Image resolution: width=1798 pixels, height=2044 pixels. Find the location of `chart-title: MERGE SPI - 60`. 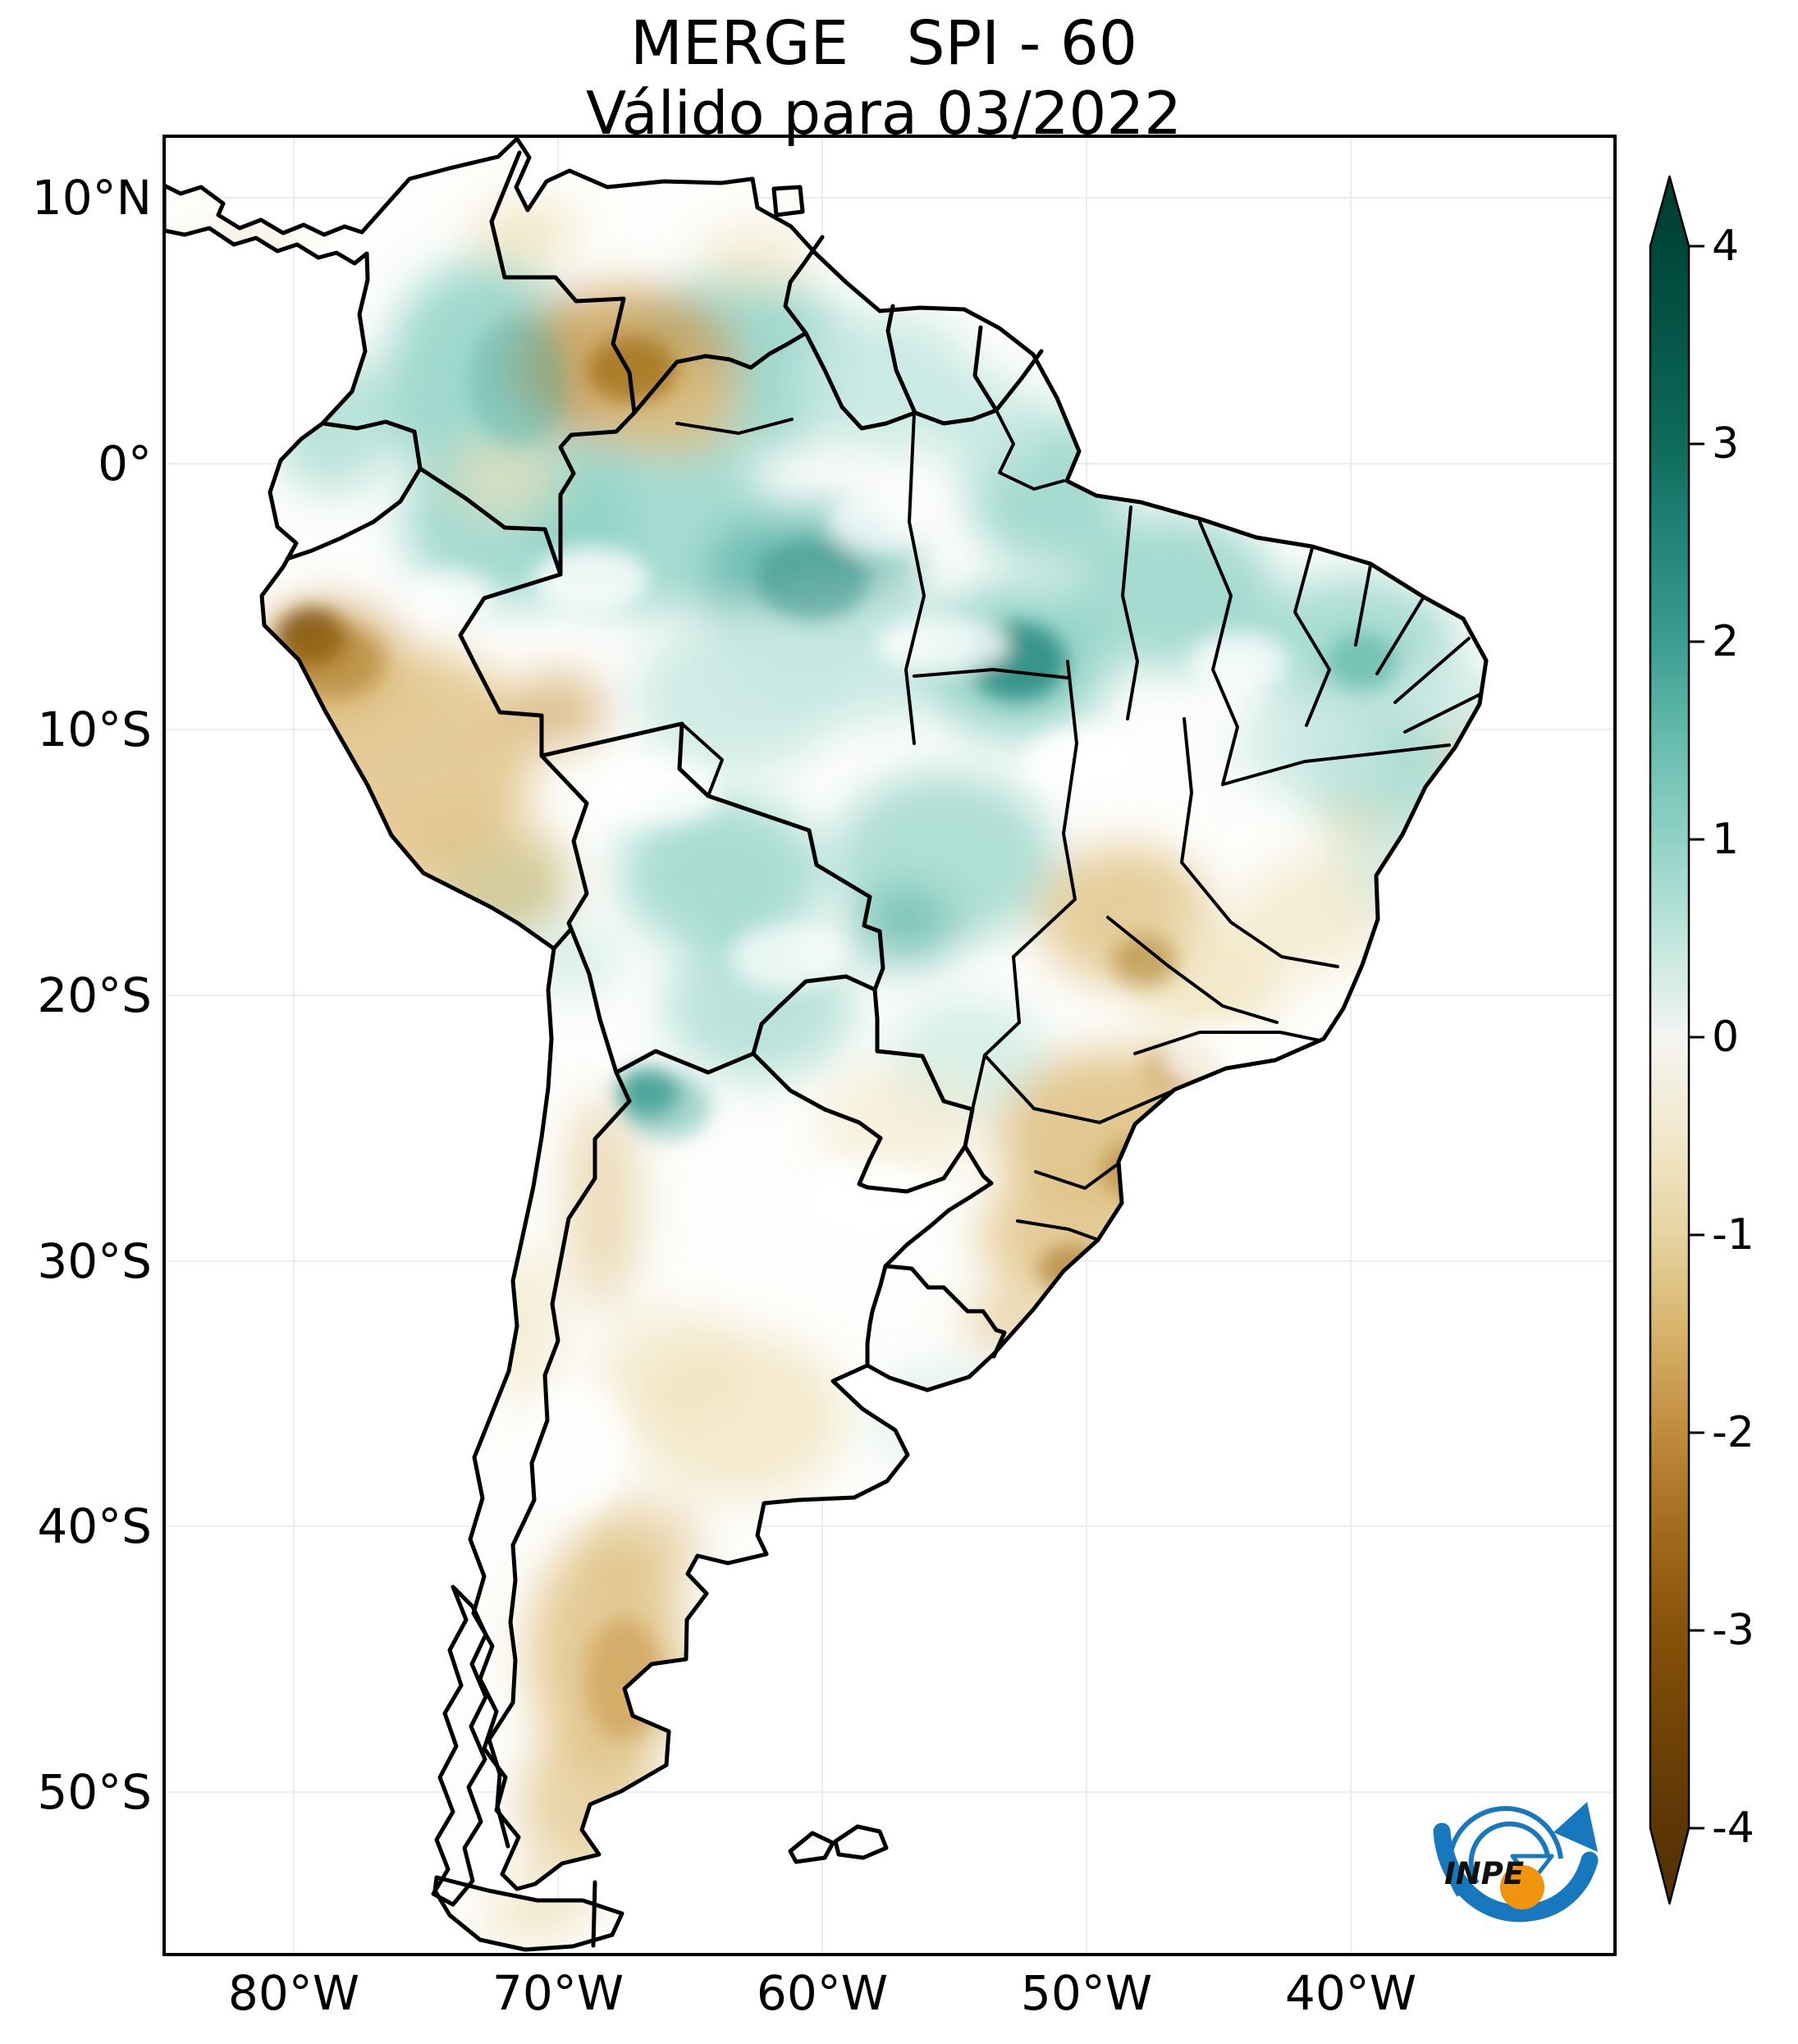

chart-title: MERGE SPI - 60 is located at coordinates (883, 43).